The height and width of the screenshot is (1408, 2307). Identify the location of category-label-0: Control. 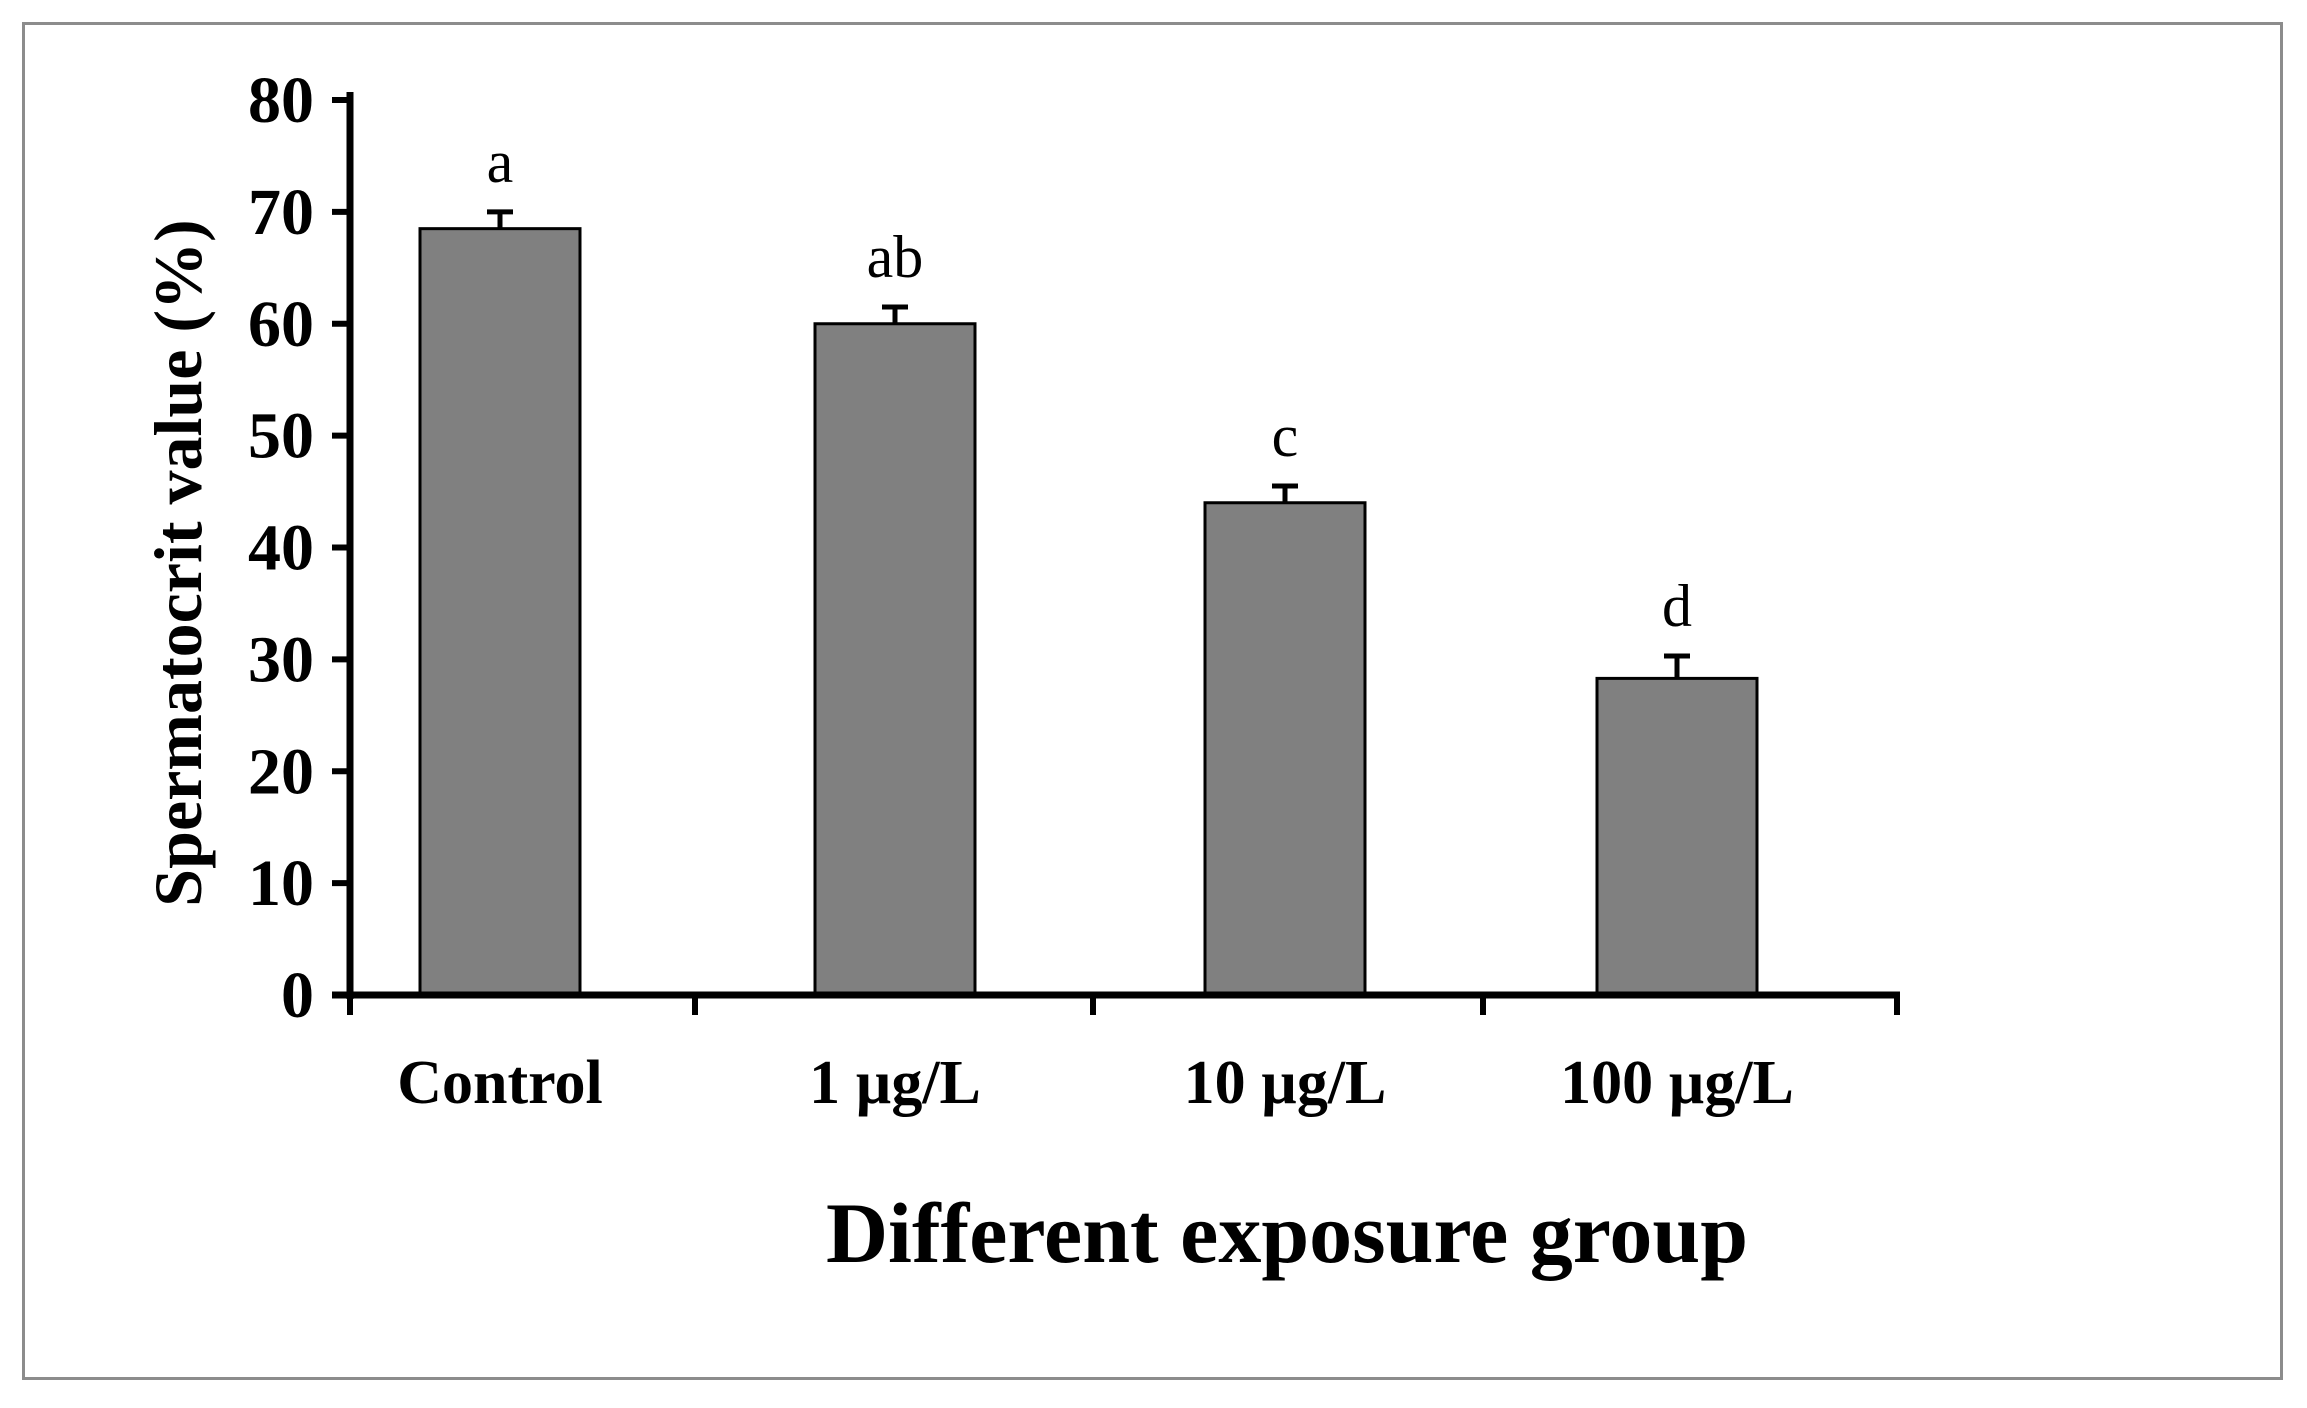
(500, 1083).